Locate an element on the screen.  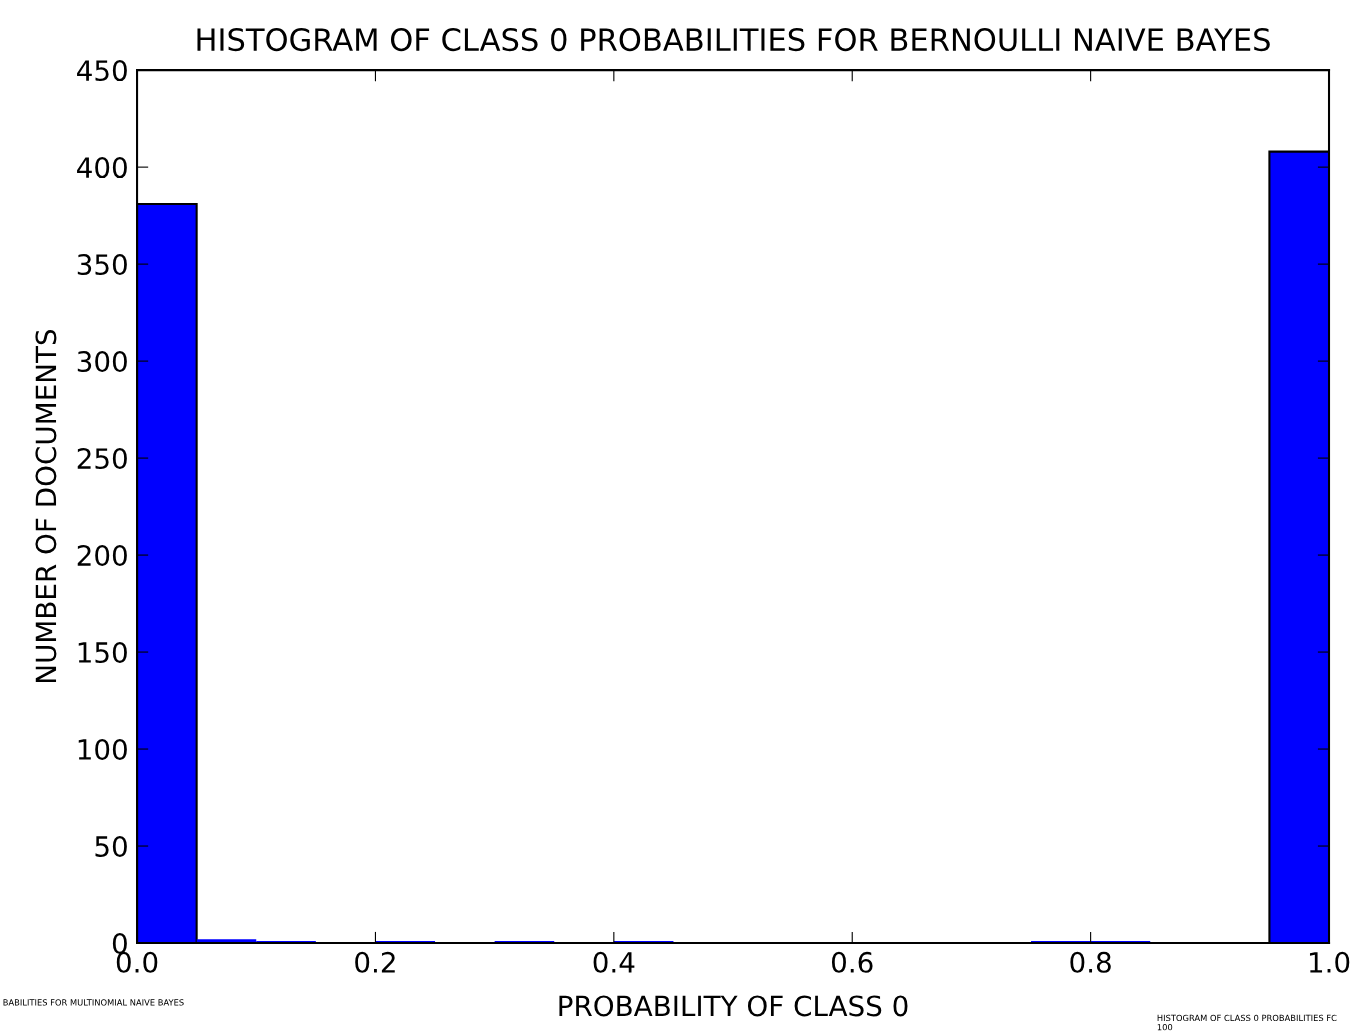
y-tick-label: 100 is located at coordinates (102, 749).